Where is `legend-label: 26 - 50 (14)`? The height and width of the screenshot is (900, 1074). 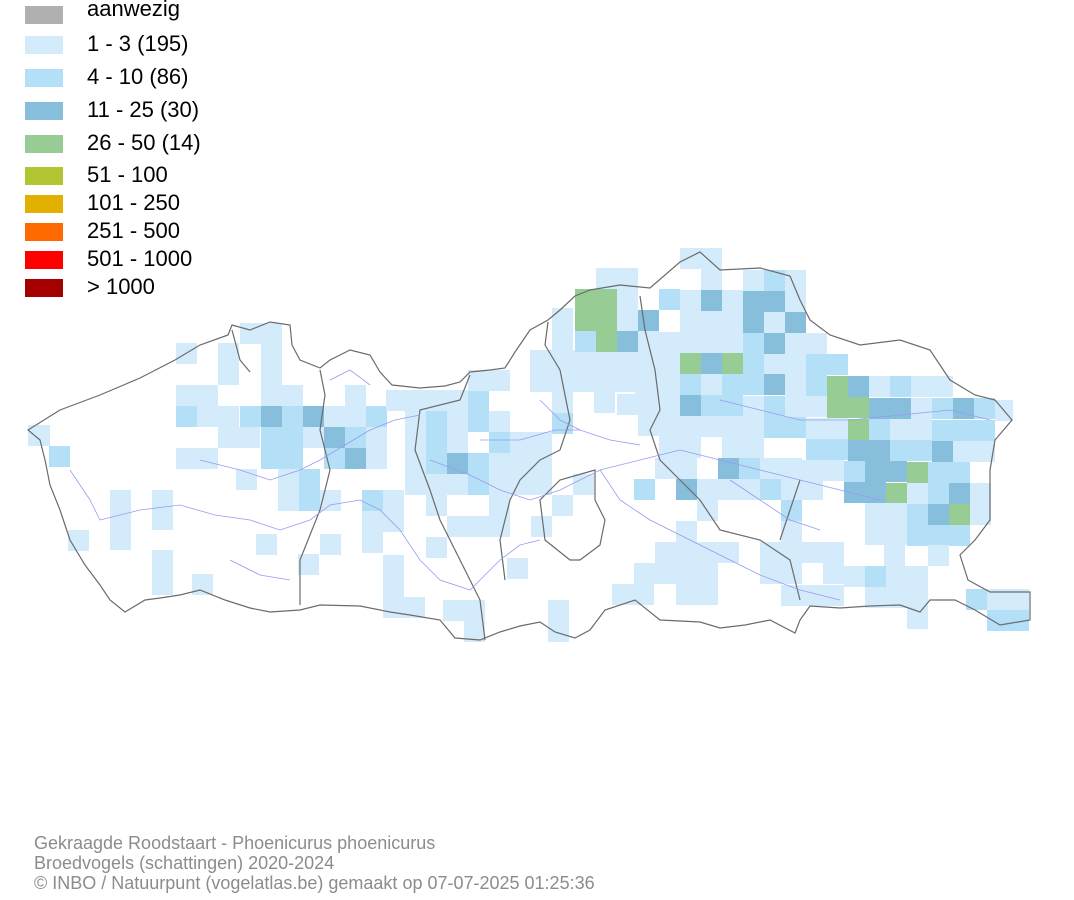
legend-label: 26 - 50 (14) is located at coordinates (144, 142).